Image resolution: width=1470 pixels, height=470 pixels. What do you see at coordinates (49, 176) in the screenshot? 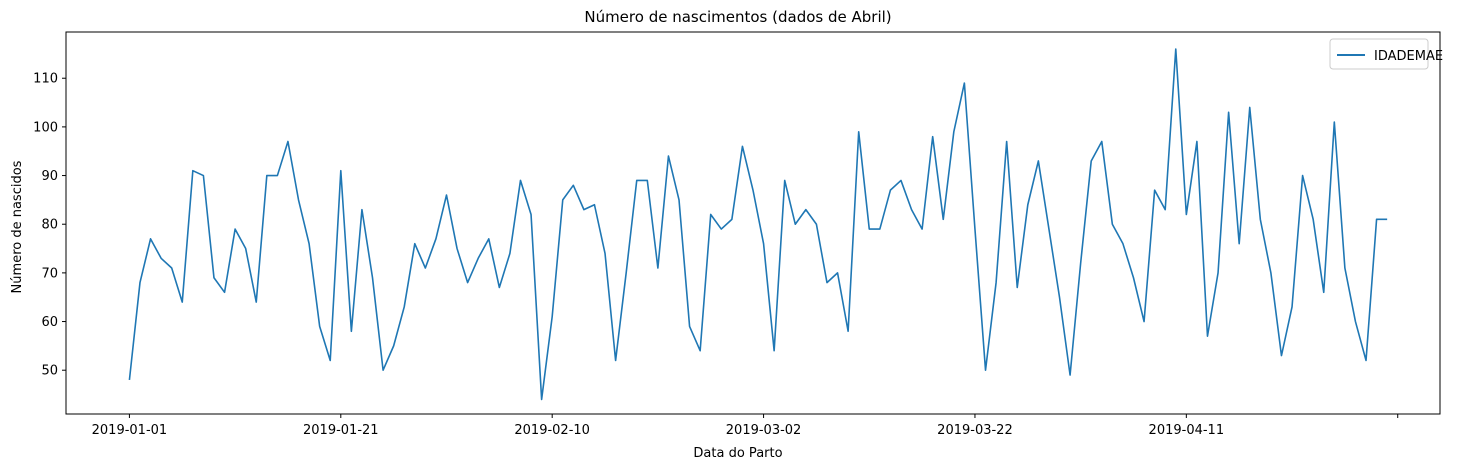
I see `y-tick-label: 90` at bounding box center [49, 176].